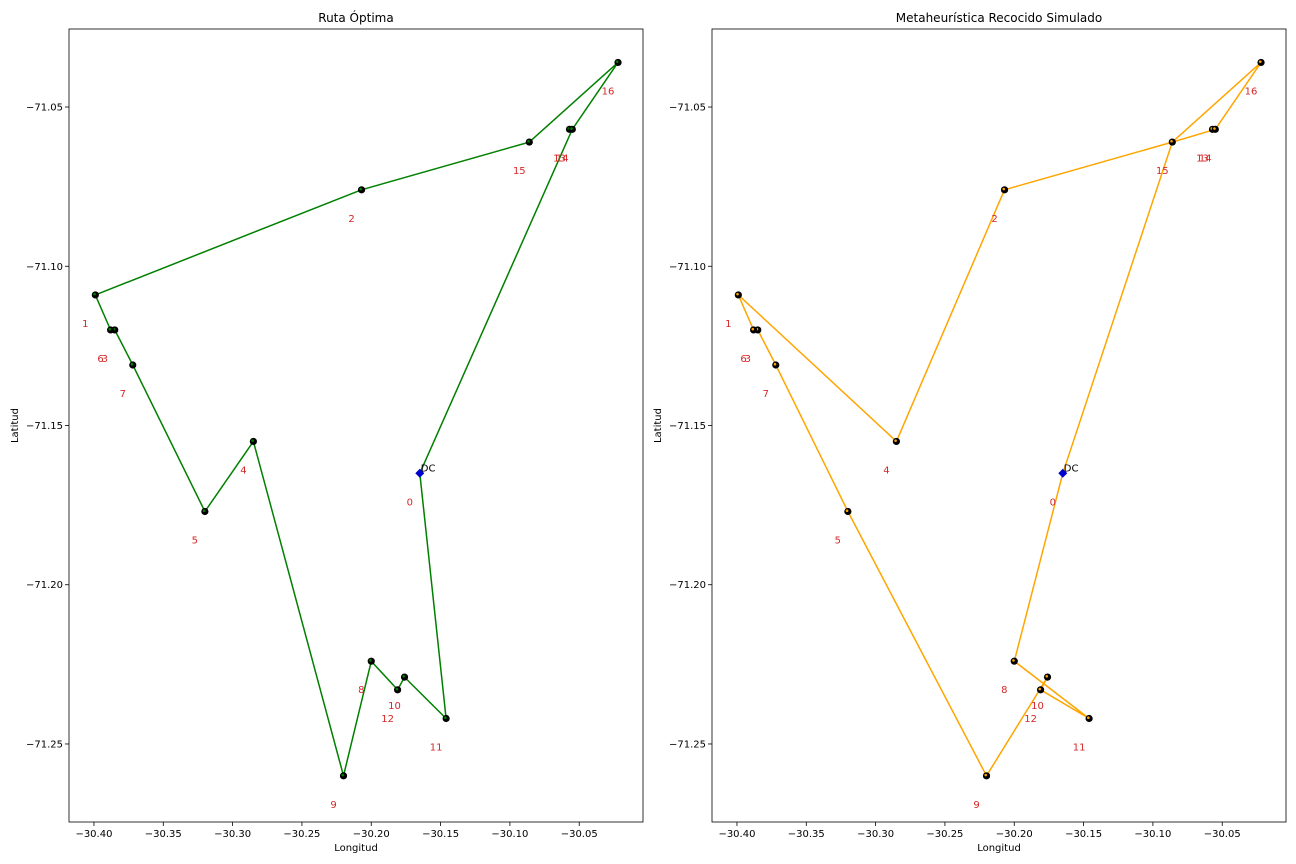  I want to click on node-label-2: 2, so click(994, 219).